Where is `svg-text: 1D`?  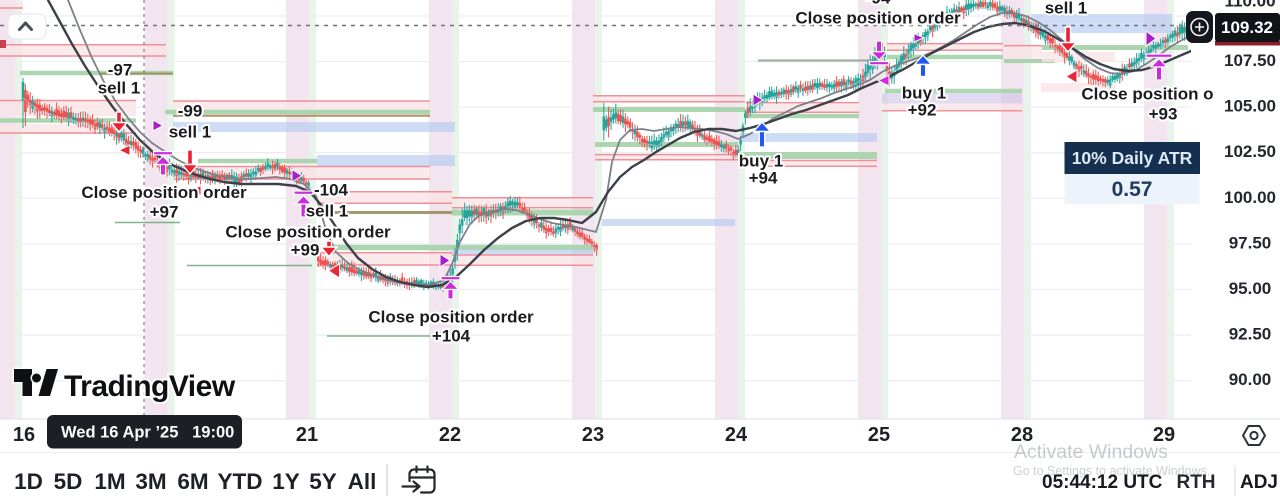
svg-text: 1D is located at coordinates (28, 481).